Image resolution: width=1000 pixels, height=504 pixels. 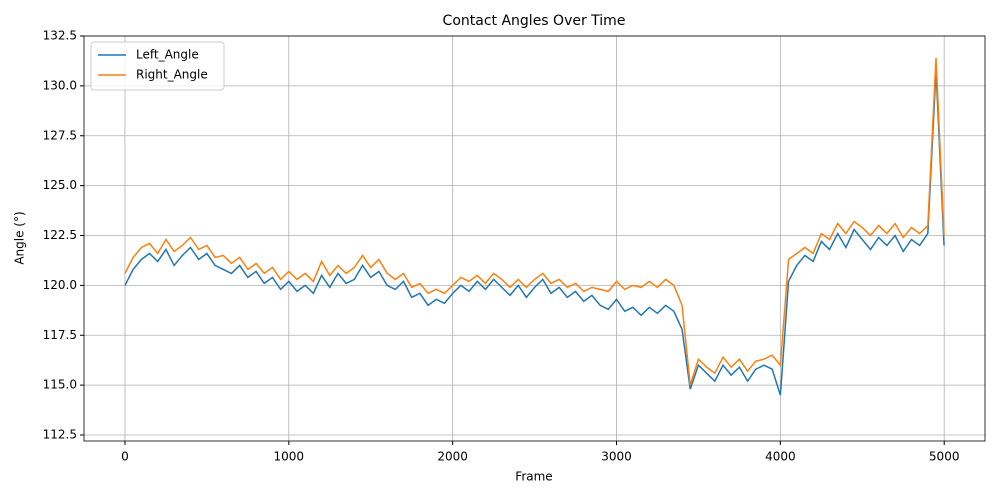 I want to click on x-axis-label: Frame, so click(x=533, y=477).